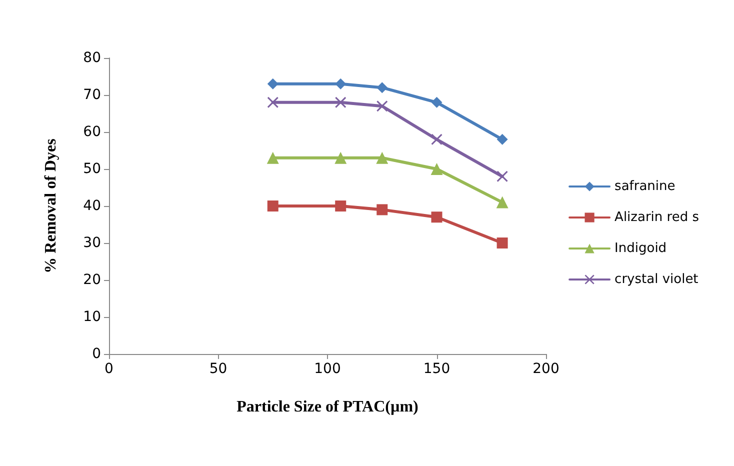 Image resolution: width=734 pixels, height=466 pixels. What do you see at coordinates (92, 169) in the screenshot?
I see `y-tick-label: 50` at bounding box center [92, 169].